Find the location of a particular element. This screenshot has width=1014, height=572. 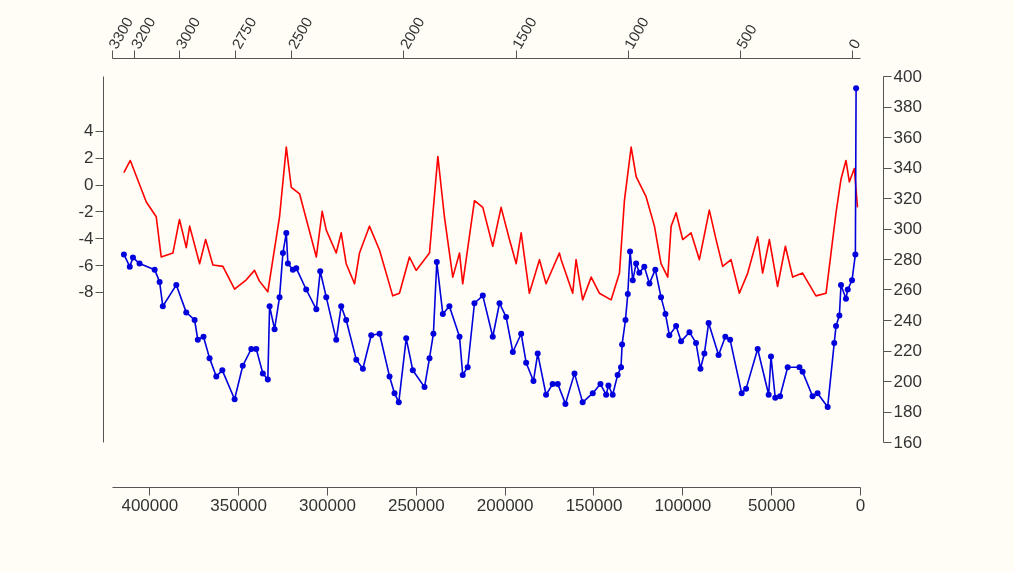

y2-tick-label: 160 is located at coordinates (907, 442).